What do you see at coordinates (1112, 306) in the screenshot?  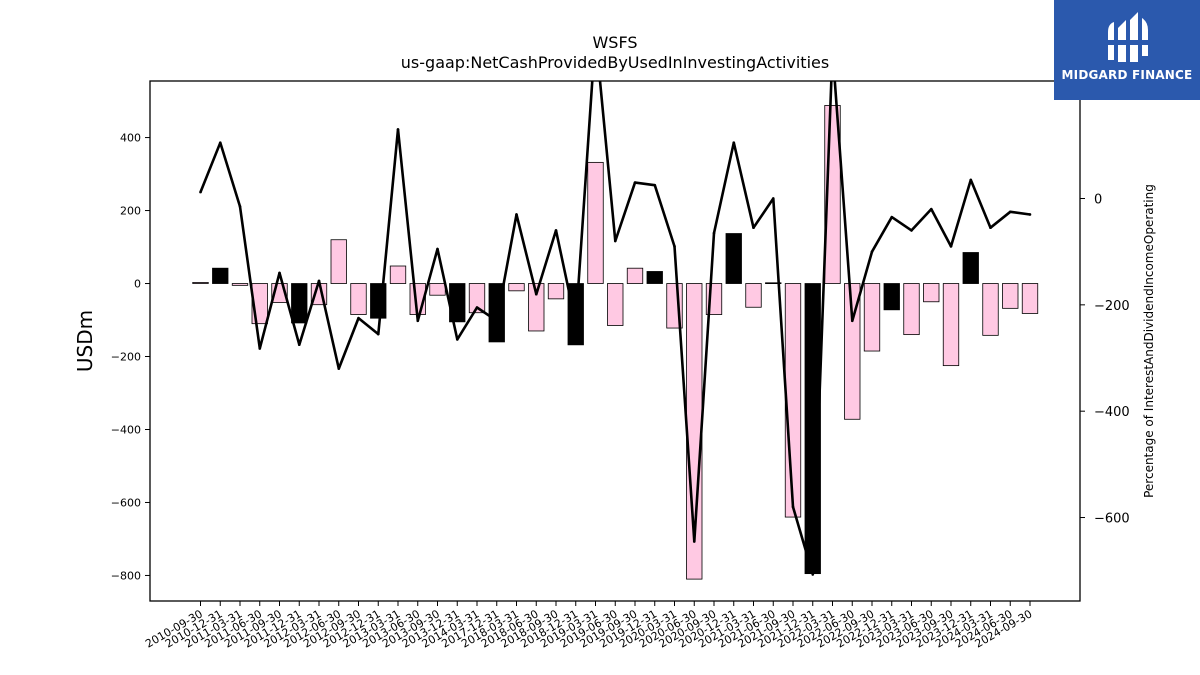 I see `y2-tick-label: −200` at bounding box center [1112, 306].